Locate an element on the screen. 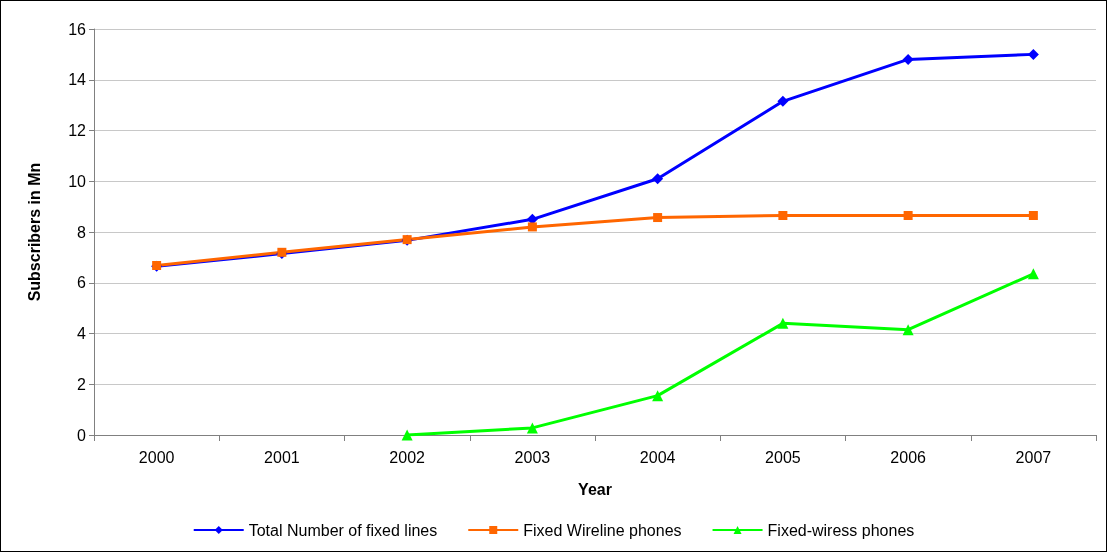 This screenshot has height=552, width=1107. x-tick-label: 2001 is located at coordinates (282, 457).